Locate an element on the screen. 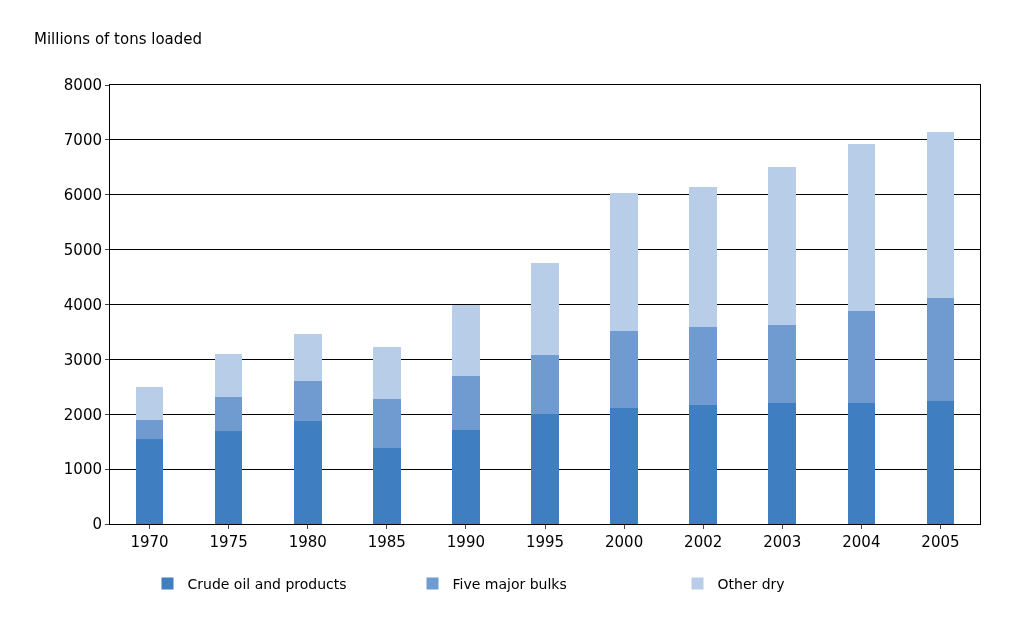  x-tick-label: 2003 is located at coordinates (782, 542).